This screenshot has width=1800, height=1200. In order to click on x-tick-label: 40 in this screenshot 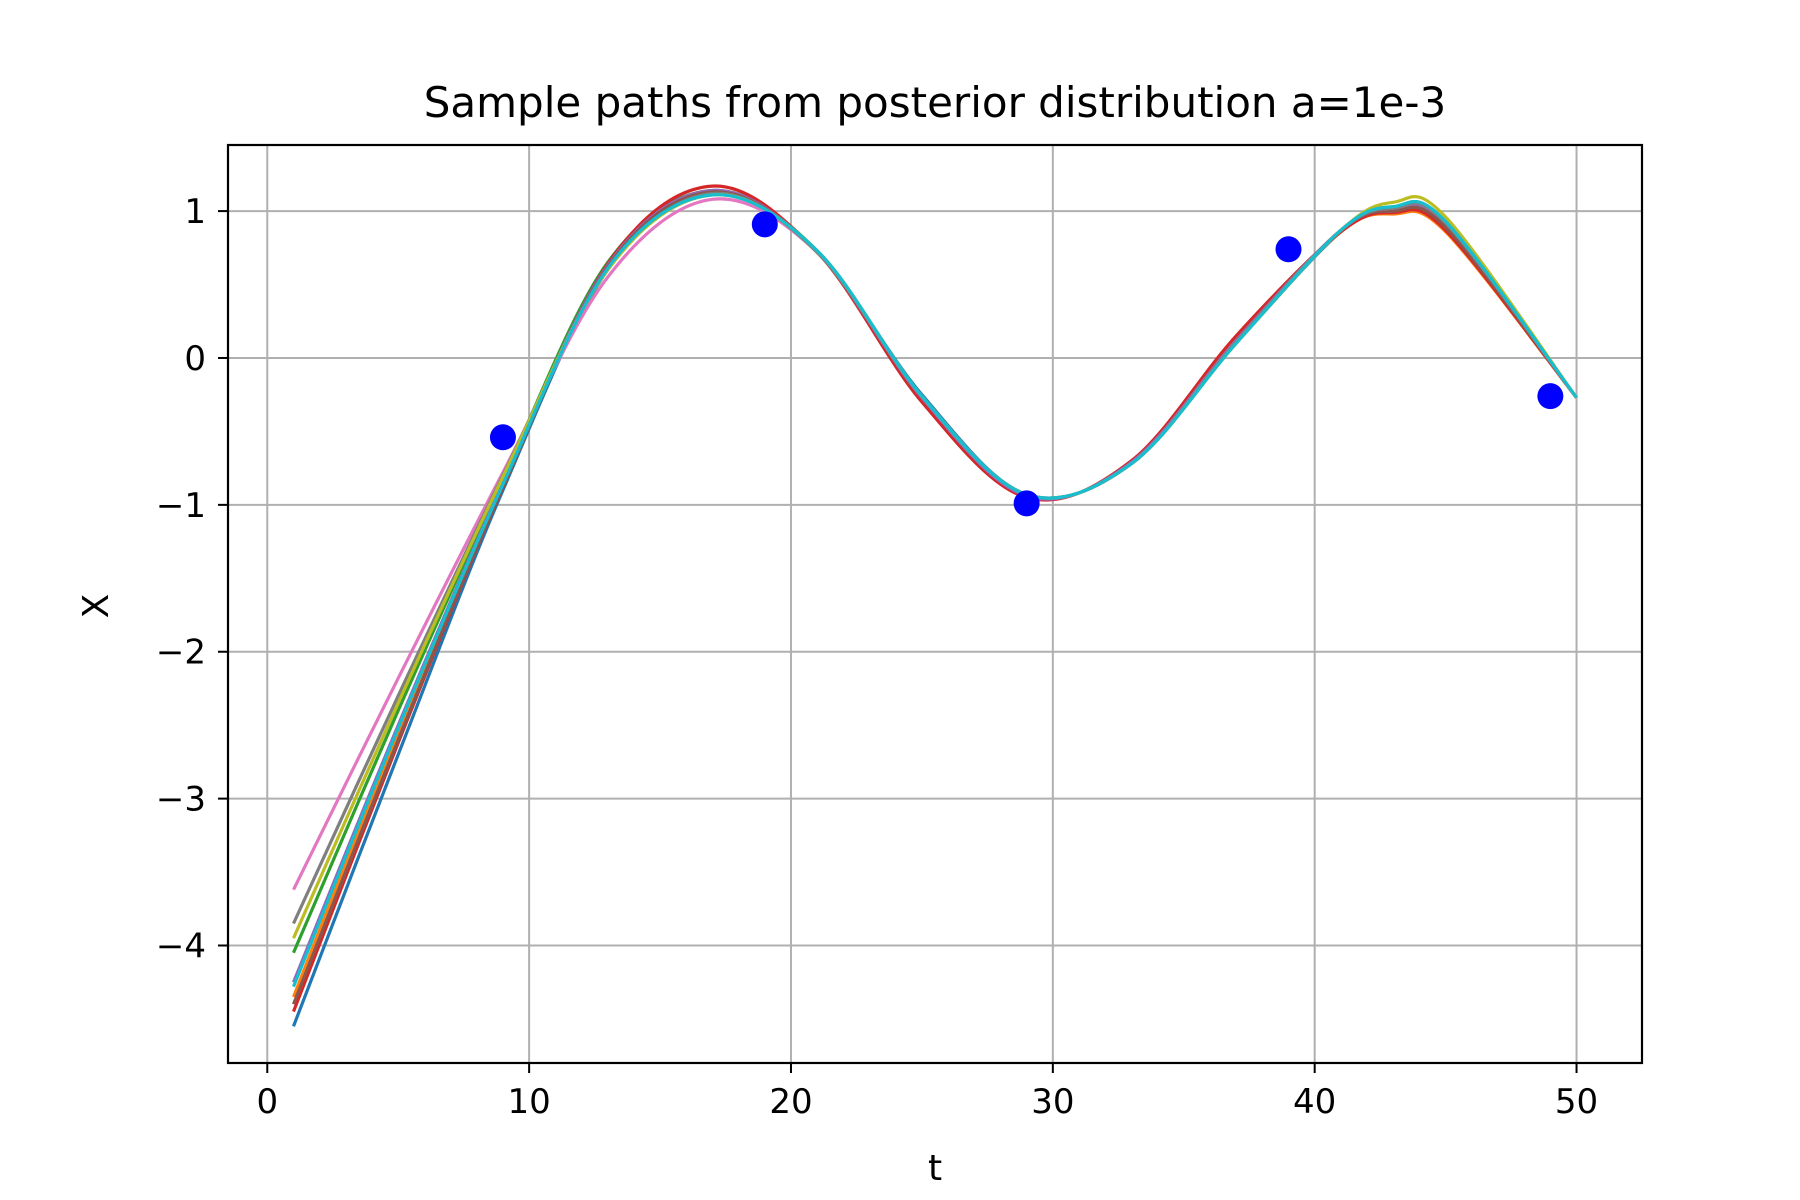, I will do `click(1314, 1102)`.